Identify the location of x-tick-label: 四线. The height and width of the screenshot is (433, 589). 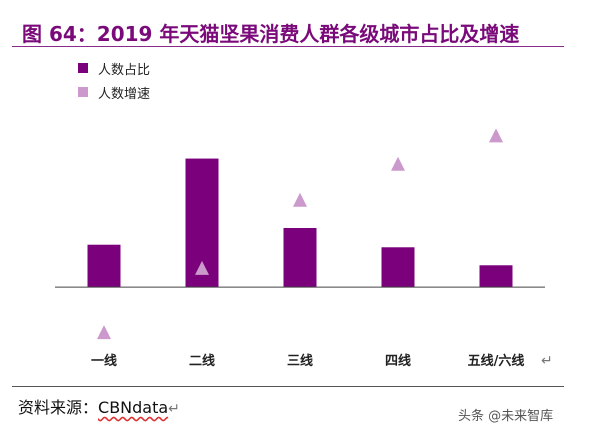
(398, 361).